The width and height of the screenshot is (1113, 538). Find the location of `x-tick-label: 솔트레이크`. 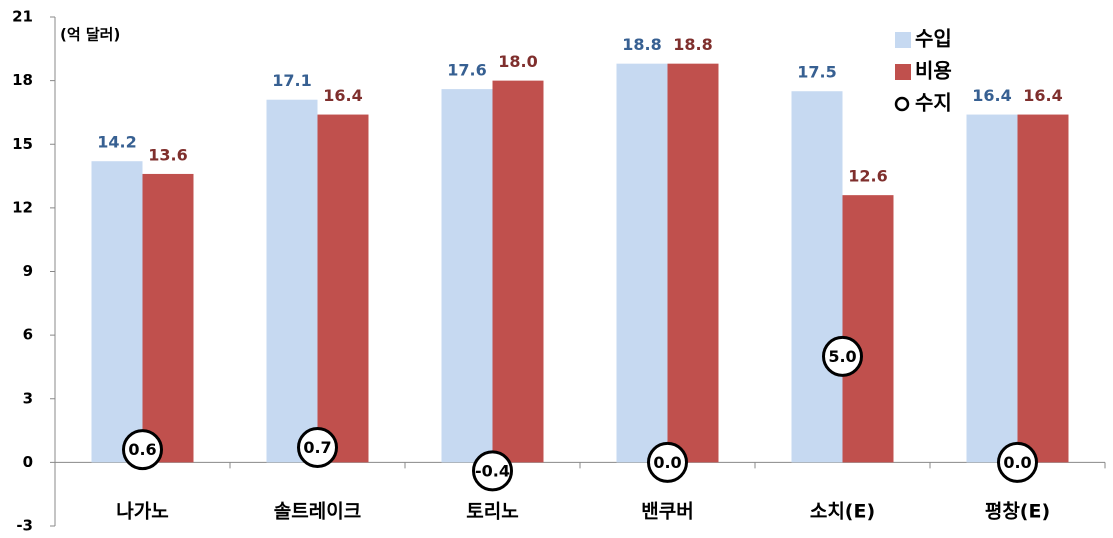

x-tick-label: 솔트레이크 is located at coordinates (317, 512).